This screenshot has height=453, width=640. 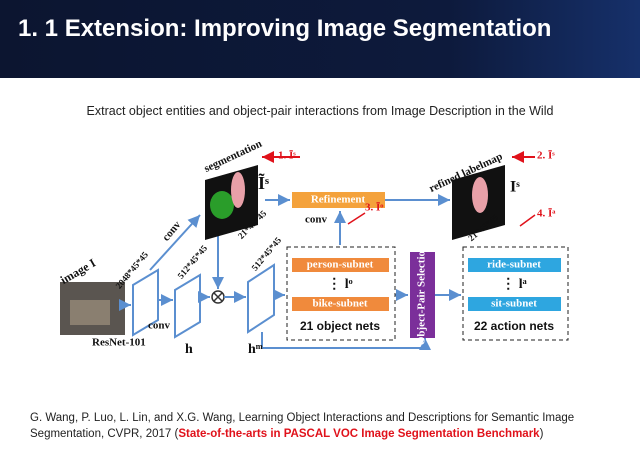 I want to click on step-label: 2. Īˢ, so click(x=546, y=156).